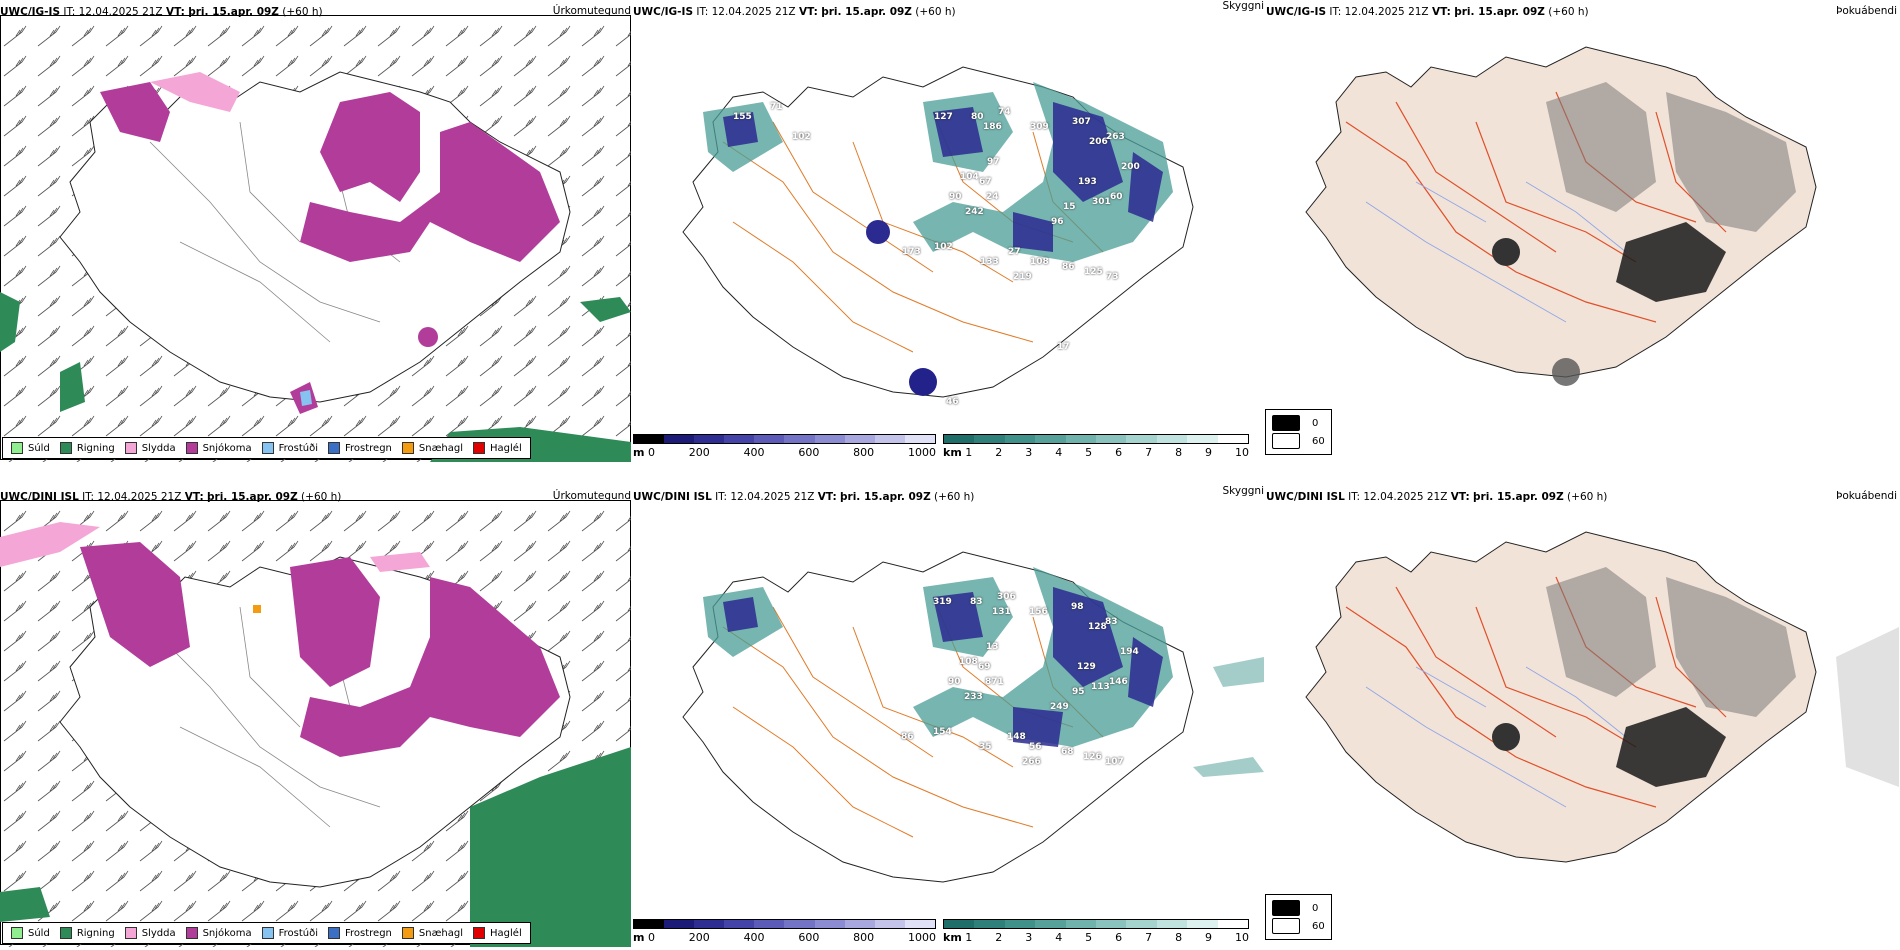 The image size is (1900, 950). What do you see at coordinates (969, 177) in the screenshot?
I see `visibility-value-label: 104` at bounding box center [969, 177].